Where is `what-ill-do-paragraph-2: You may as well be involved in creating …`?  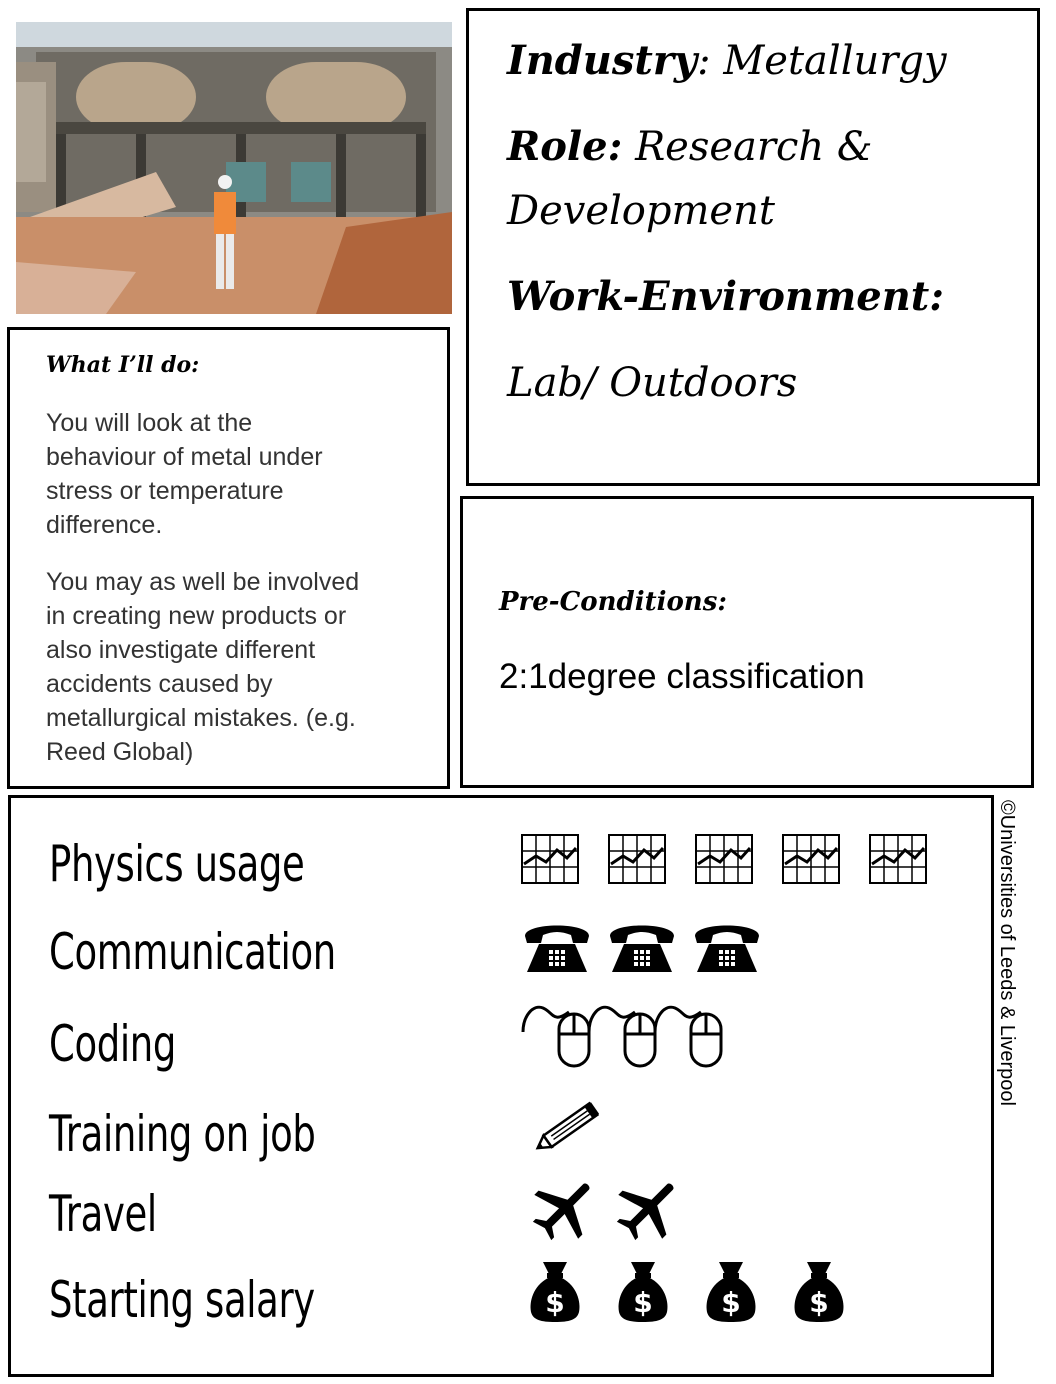 what-ill-do-paragraph-2: You may as well be involved in creating … is located at coordinates (236, 667).